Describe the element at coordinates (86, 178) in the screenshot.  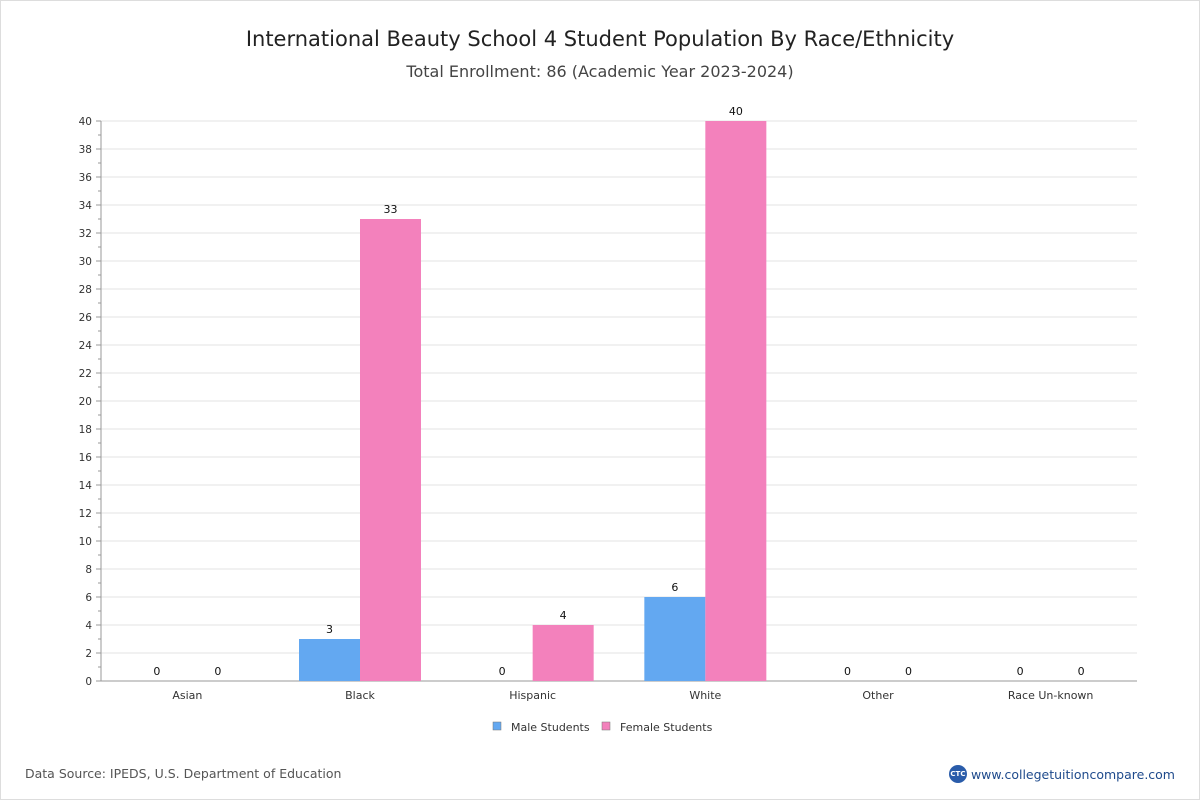
I see `y-tick-label: 36` at that location.